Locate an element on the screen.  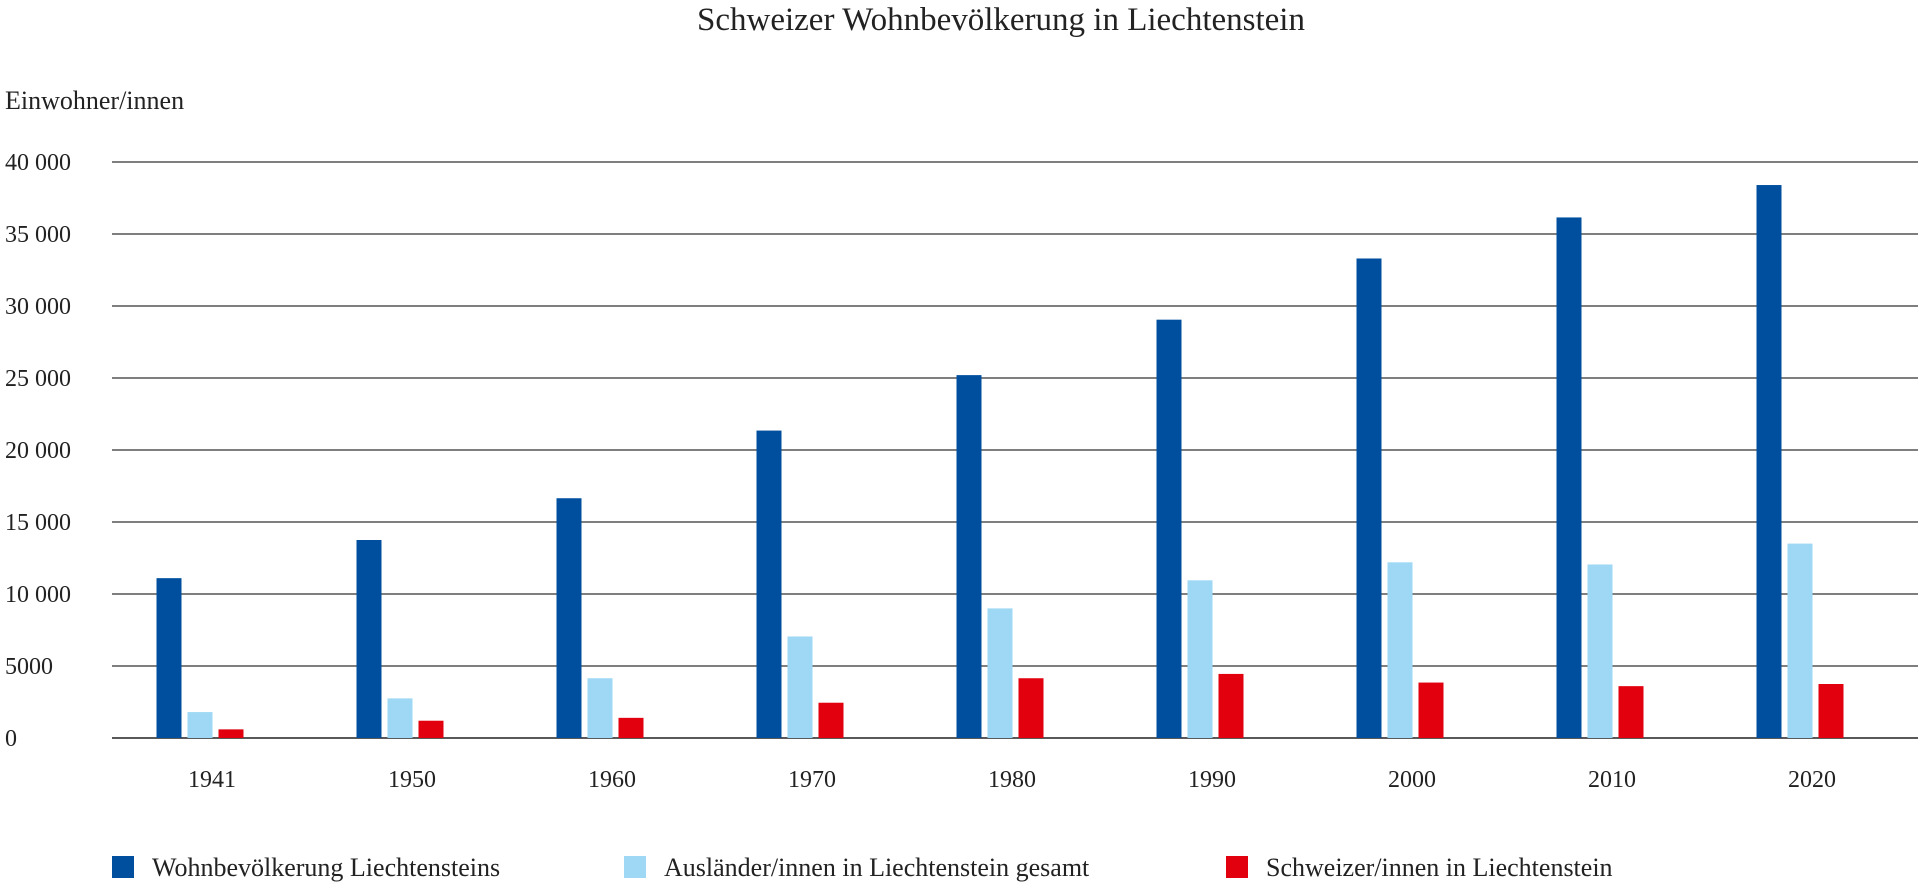
x-tick-label: 1941 is located at coordinates (212, 780).